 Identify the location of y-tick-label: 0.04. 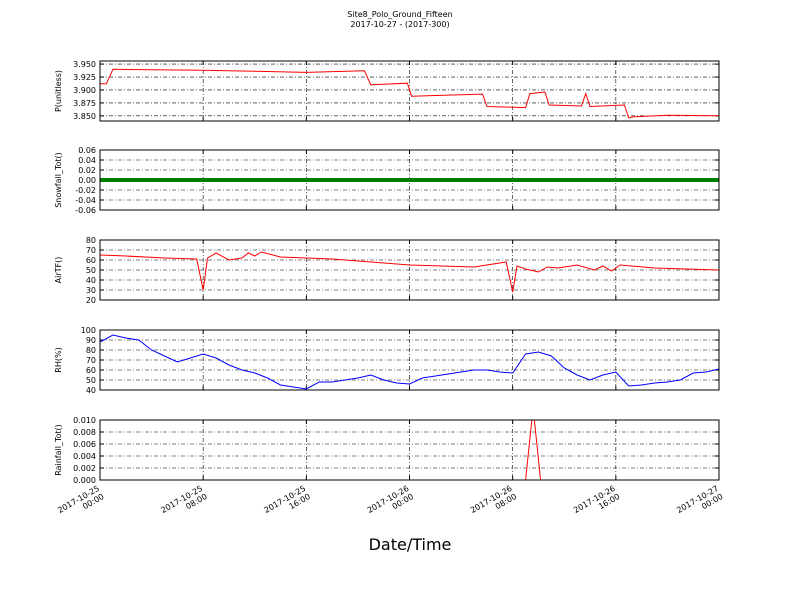
(87, 160).